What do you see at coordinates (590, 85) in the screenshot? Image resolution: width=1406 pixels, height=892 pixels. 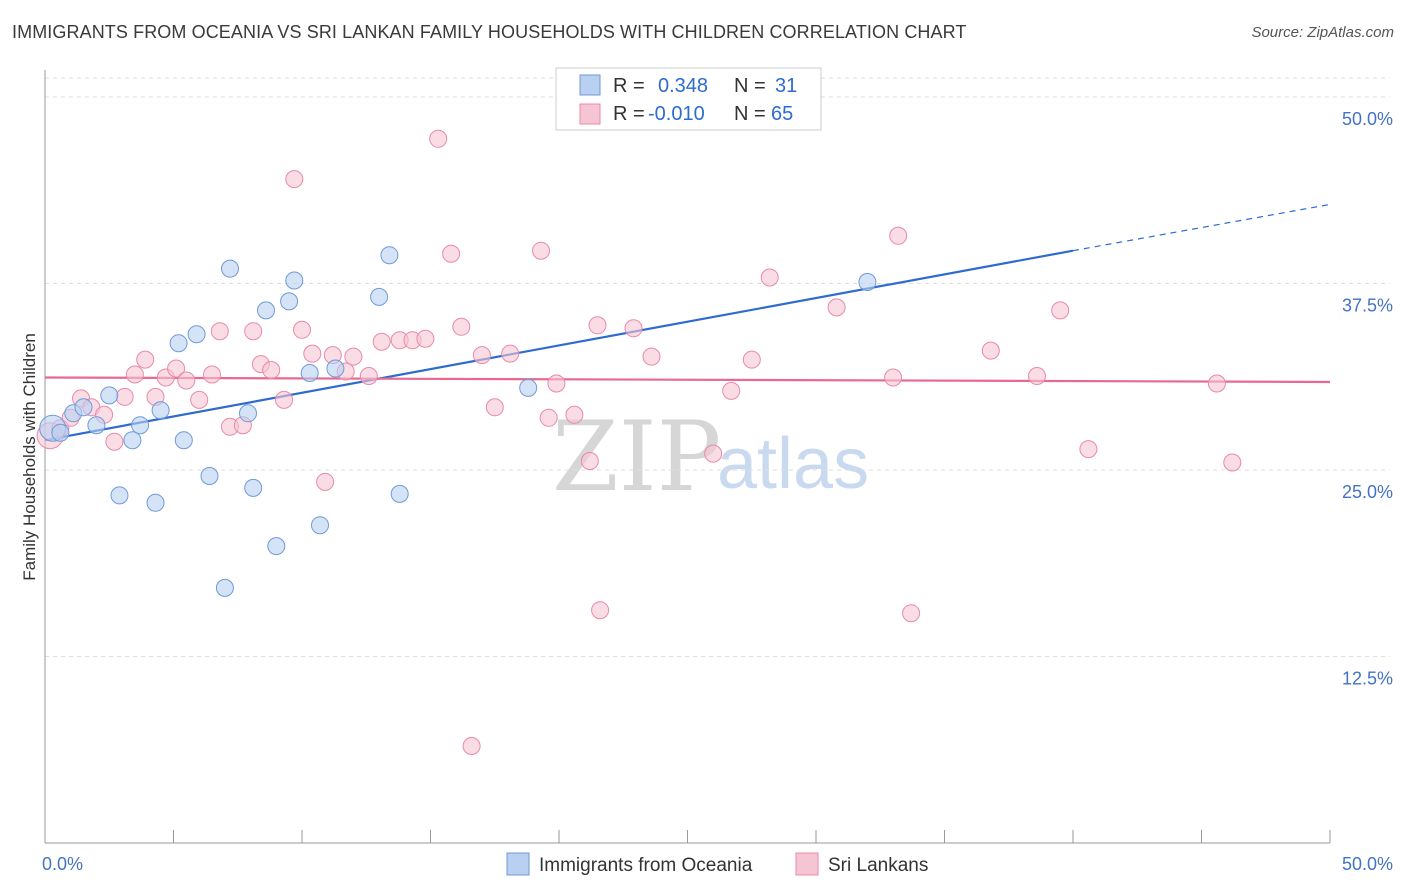 I see `legend-swatch-blue` at bounding box center [590, 85].